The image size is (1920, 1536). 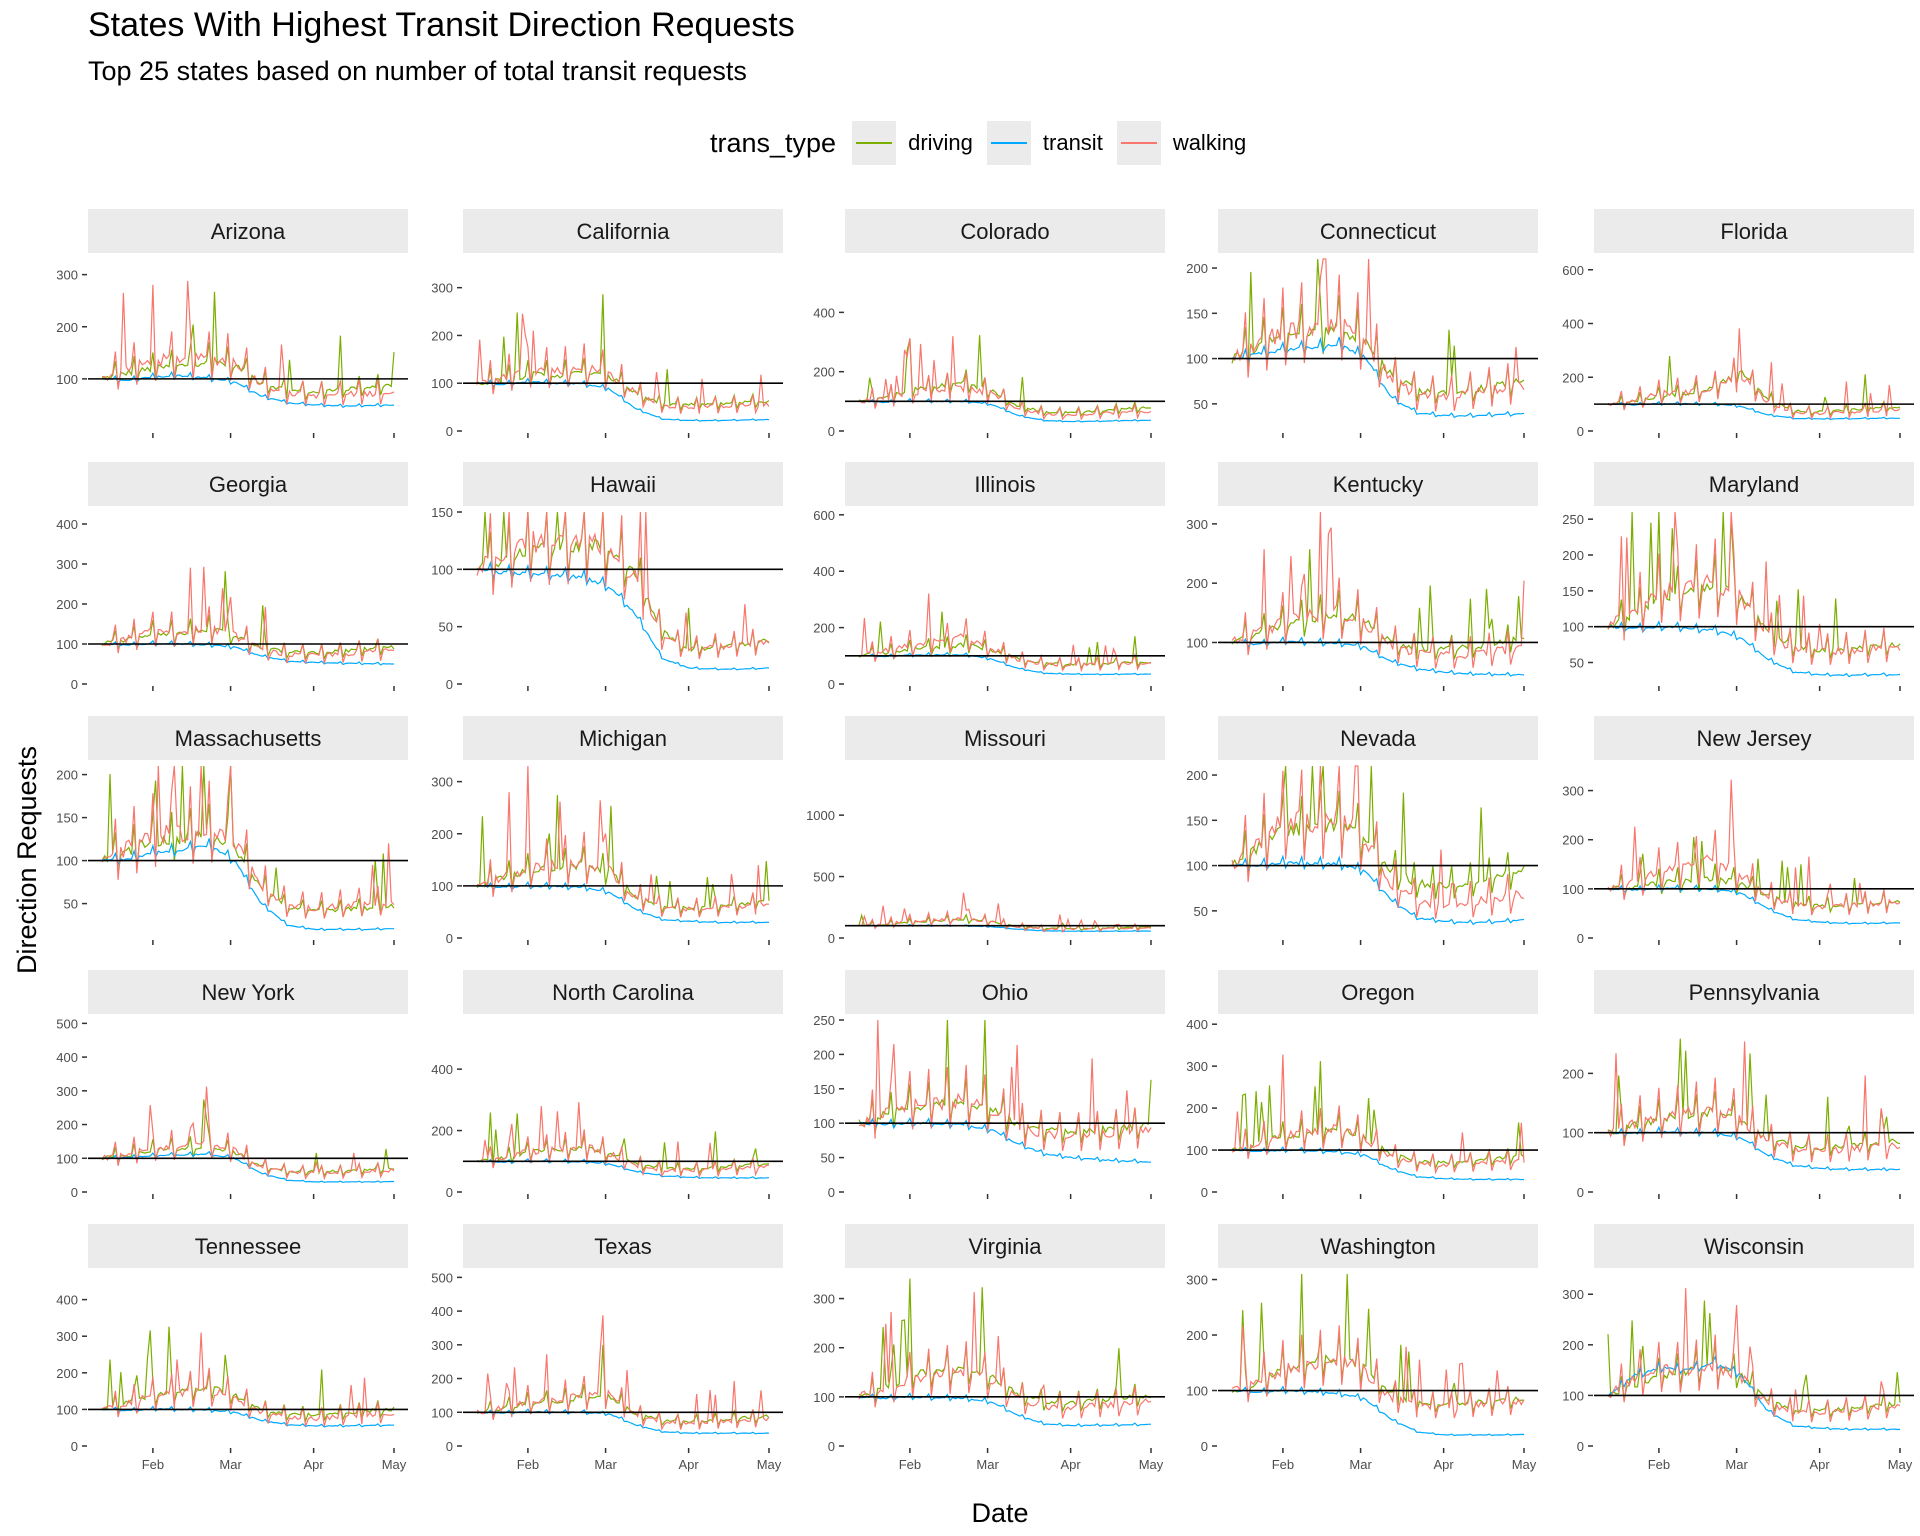 I want to click on legend: trans_type driving transit walking, so click(x=985, y=143).